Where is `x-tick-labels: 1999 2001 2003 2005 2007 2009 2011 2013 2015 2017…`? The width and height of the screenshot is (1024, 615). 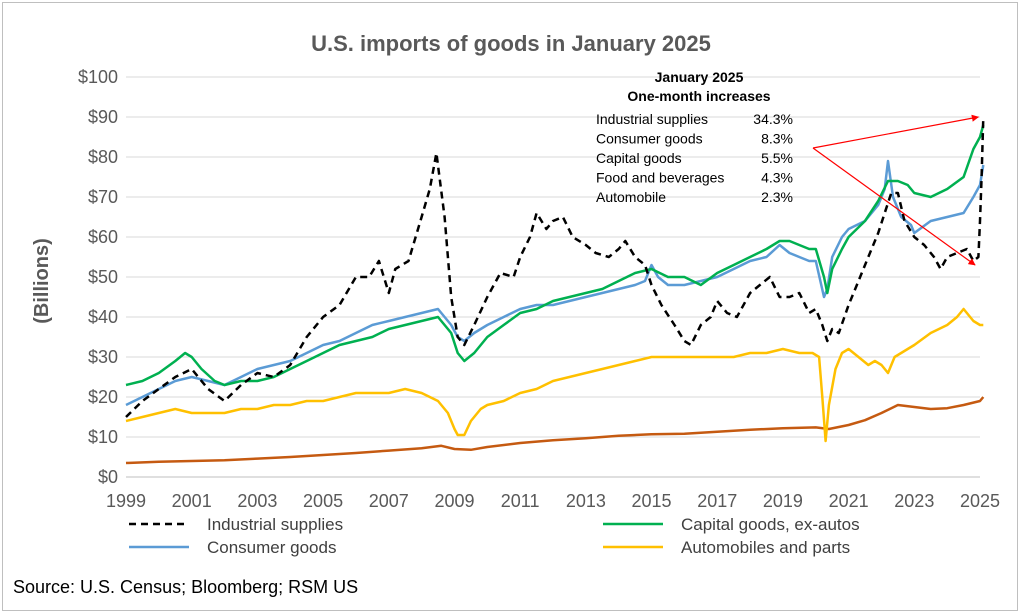
x-tick-labels: 1999 2001 2003 2005 2007 2009 2011 2013 2015 2017… is located at coordinates (553, 501).